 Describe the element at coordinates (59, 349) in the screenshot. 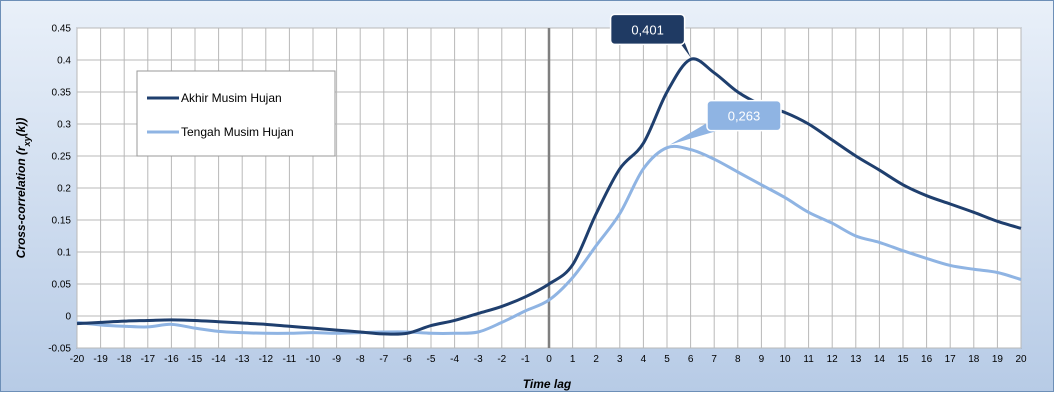

I see `y-tick-label: -0.05` at that location.